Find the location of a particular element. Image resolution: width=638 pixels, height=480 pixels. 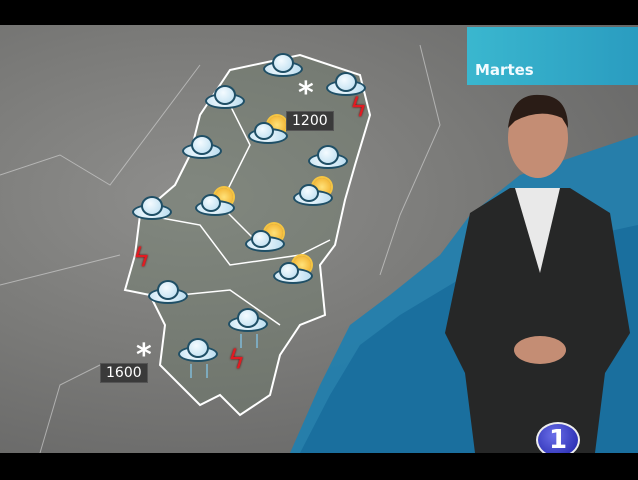

channel-logo: 1 is located at coordinates (558, 437).